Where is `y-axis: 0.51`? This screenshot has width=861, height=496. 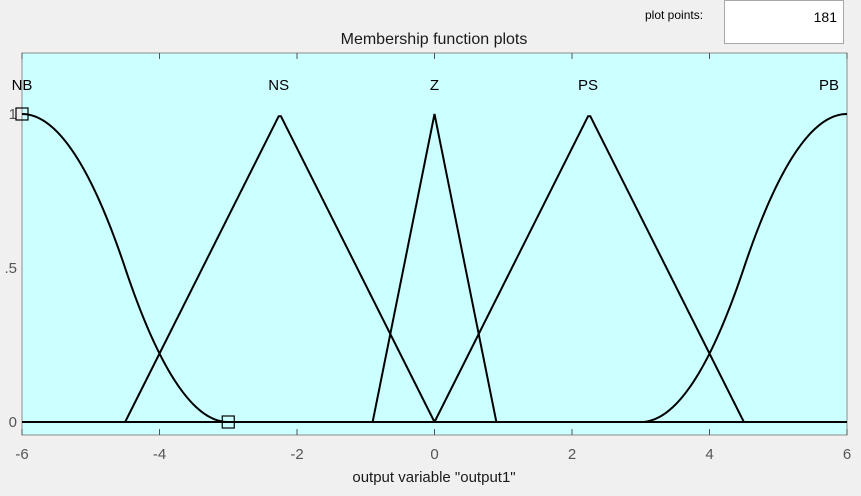
y-axis: 0.51 is located at coordinates (10, 268).